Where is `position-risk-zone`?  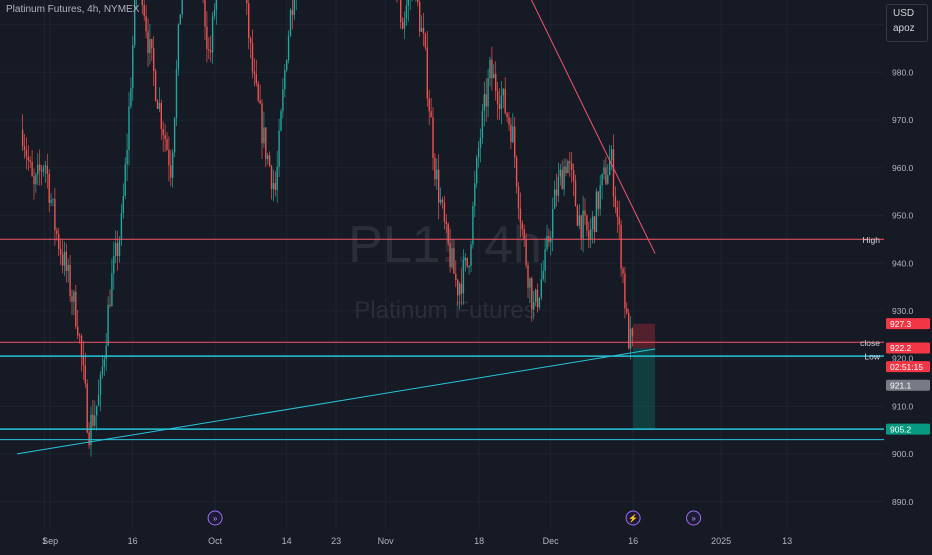
position-risk-zone is located at coordinates (644, 336).